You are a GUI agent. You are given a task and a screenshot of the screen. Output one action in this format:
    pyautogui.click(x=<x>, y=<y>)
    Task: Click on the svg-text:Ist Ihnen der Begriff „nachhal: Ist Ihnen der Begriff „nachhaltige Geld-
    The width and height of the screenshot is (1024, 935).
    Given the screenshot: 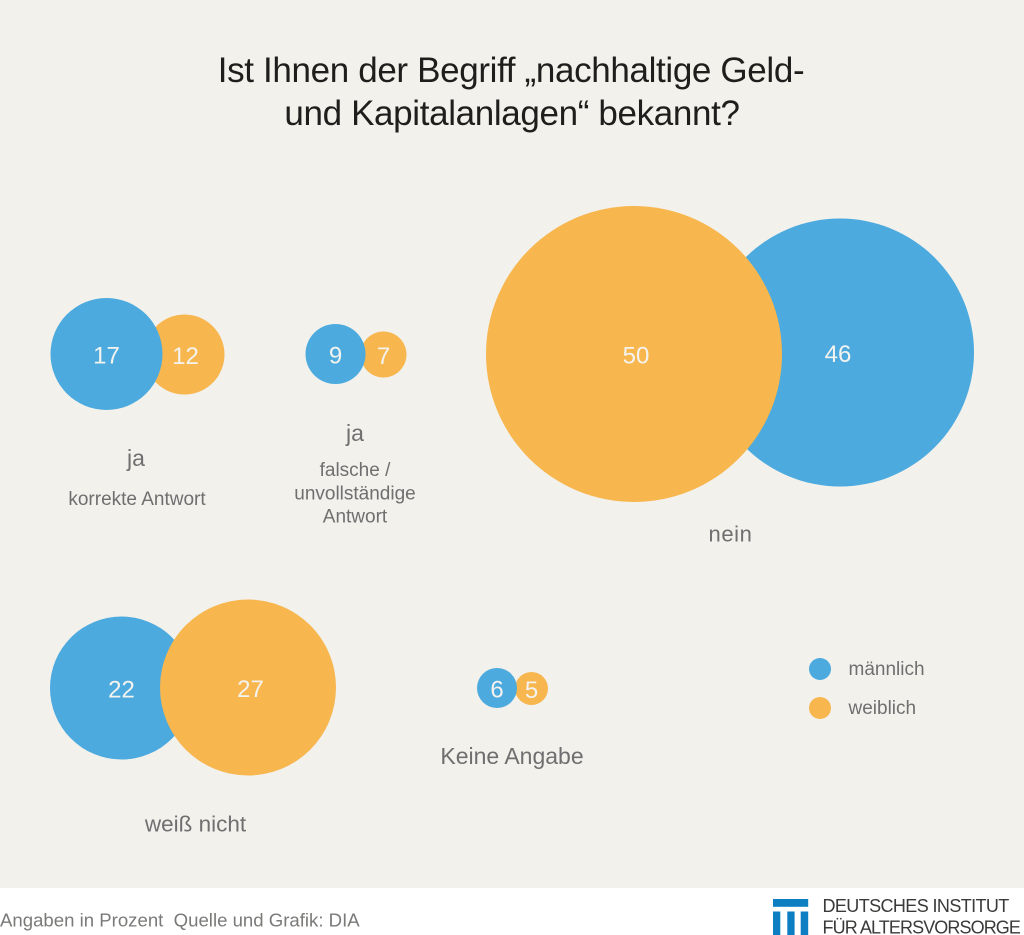 What is the action you would take?
    pyautogui.click(x=511, y=70)
    